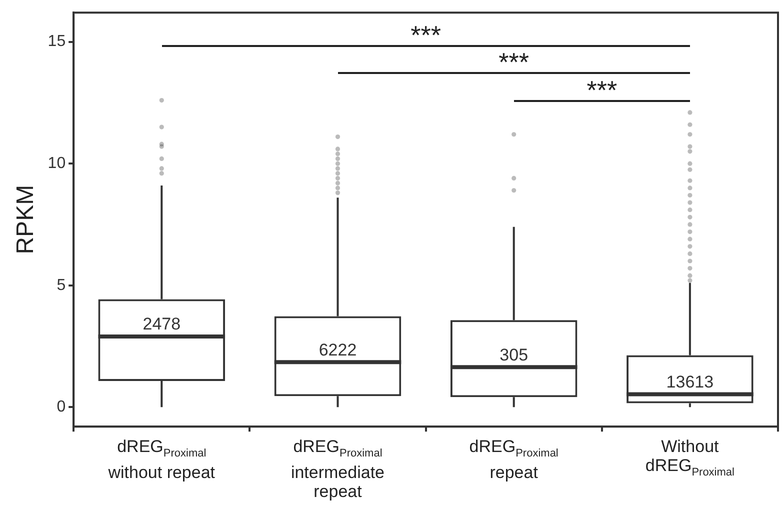  What do you see at coordinates (514, 354) in the screenshot?
I see `annotation: 305` at bounding box center [514, 354].